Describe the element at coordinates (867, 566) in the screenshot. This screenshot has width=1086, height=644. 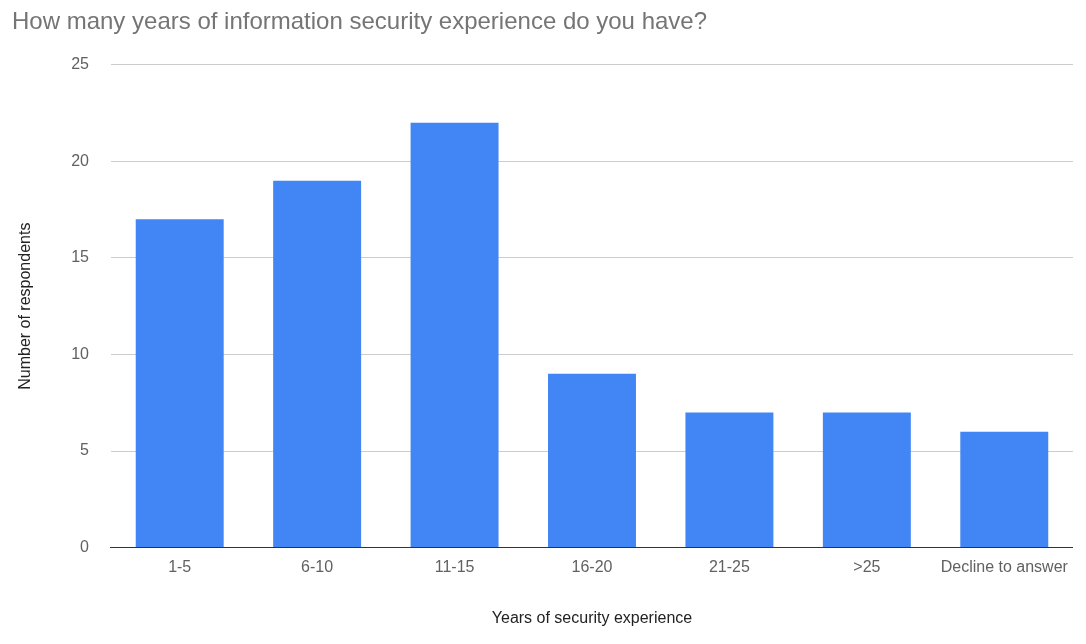
I see `x-tick-label: >25` at that location.